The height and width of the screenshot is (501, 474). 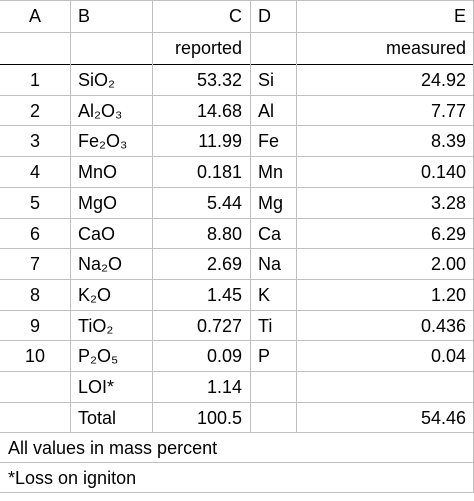 I want to click on cell-text: 2.69, so click(x=224, y=264).